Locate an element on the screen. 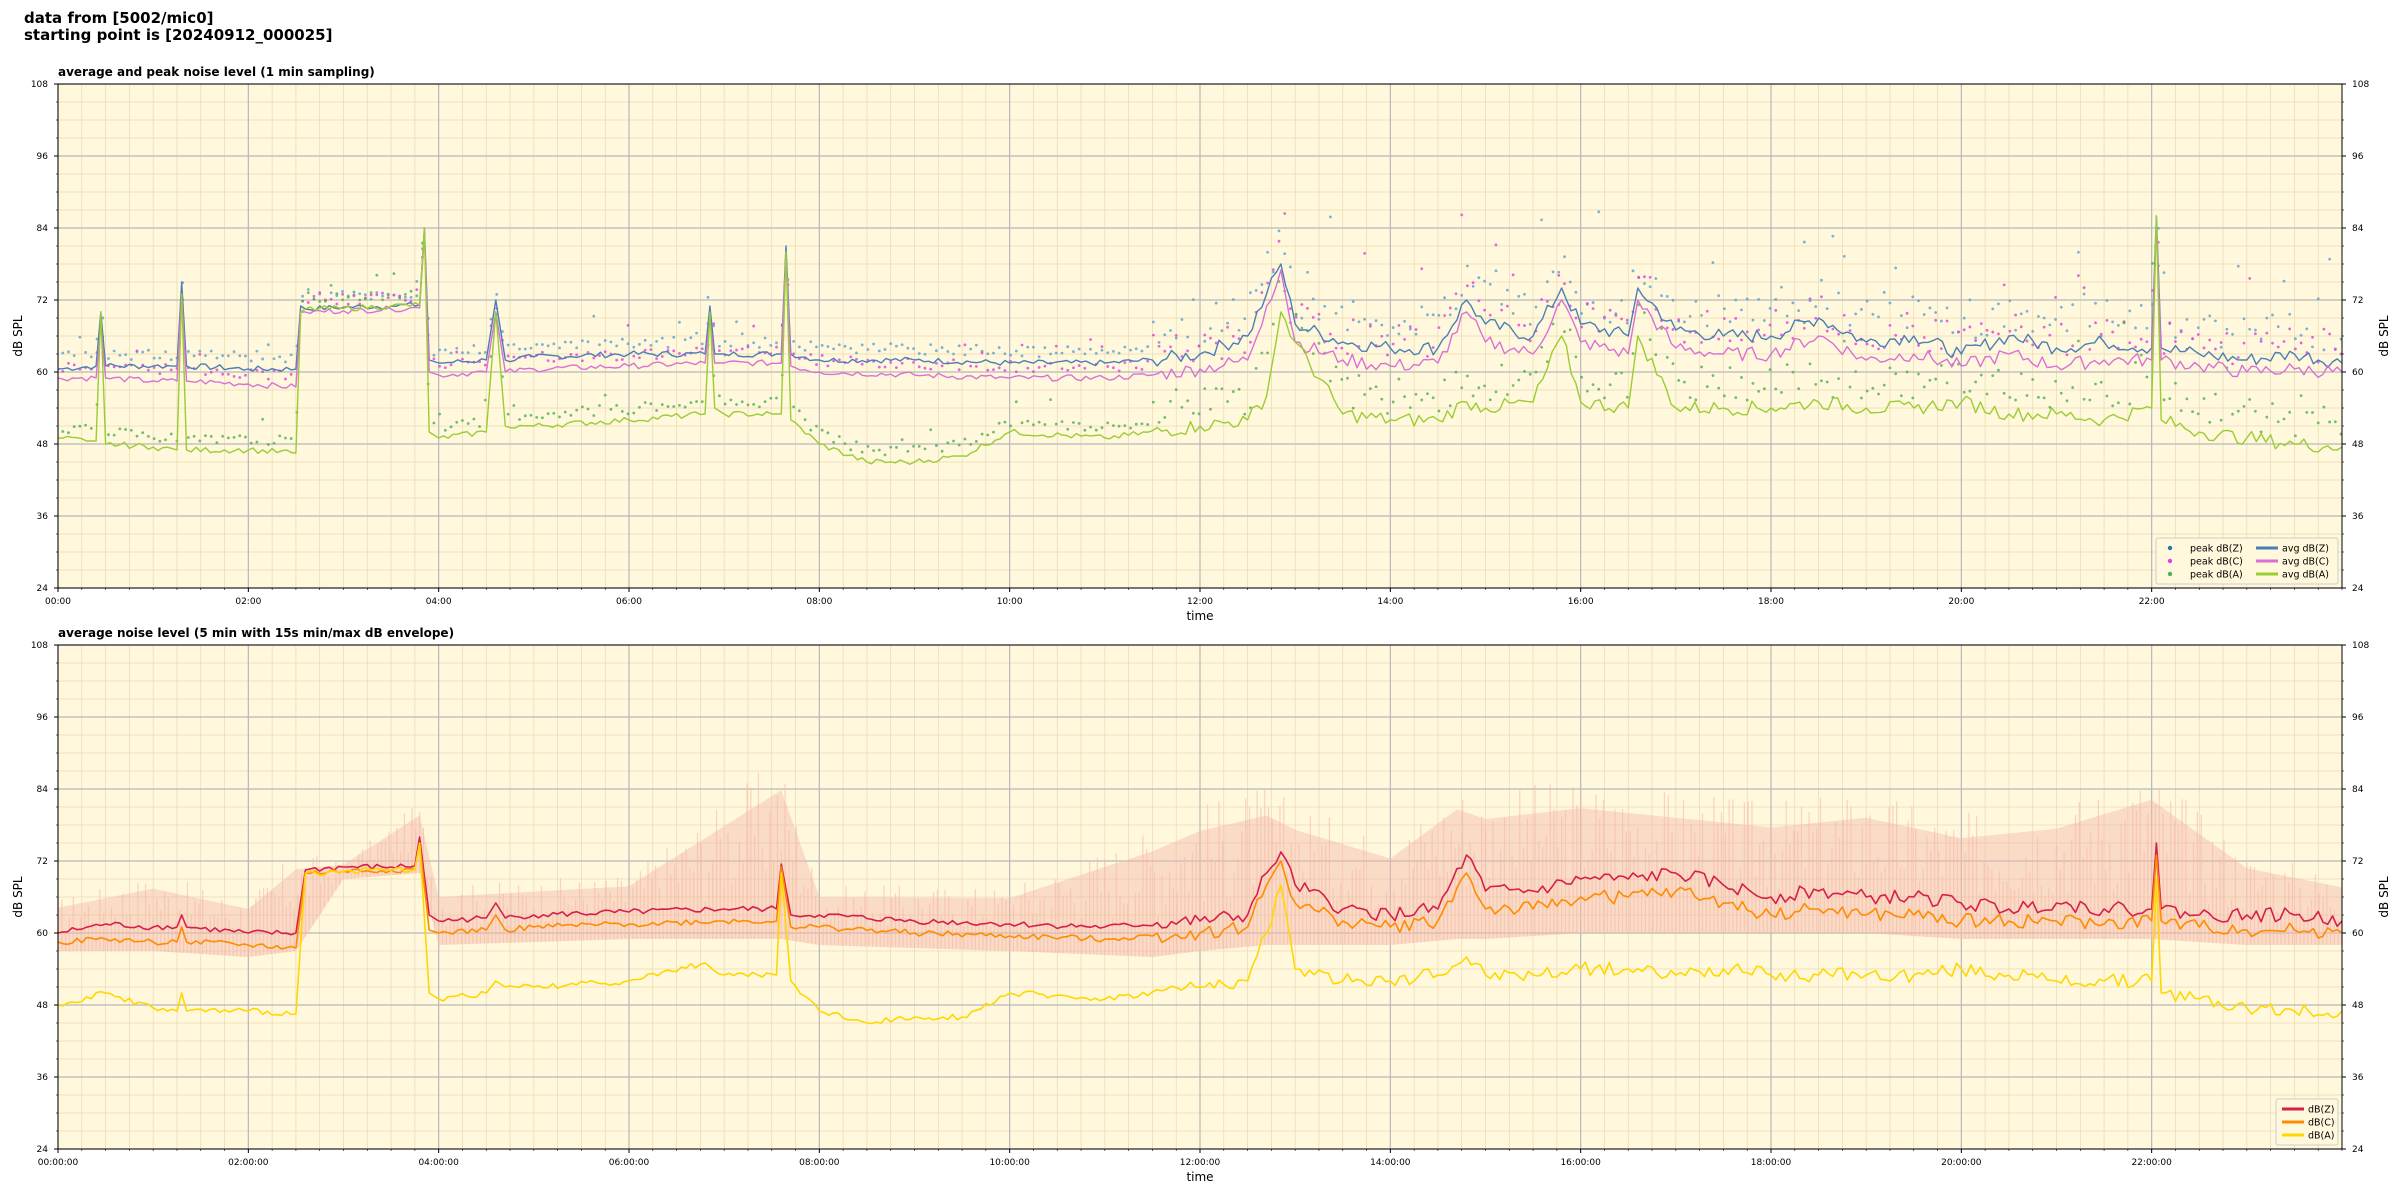 This screenshot has height=1200, width=2400. legend-label: avg dB(Z) is located at coordinates (2305, 549).